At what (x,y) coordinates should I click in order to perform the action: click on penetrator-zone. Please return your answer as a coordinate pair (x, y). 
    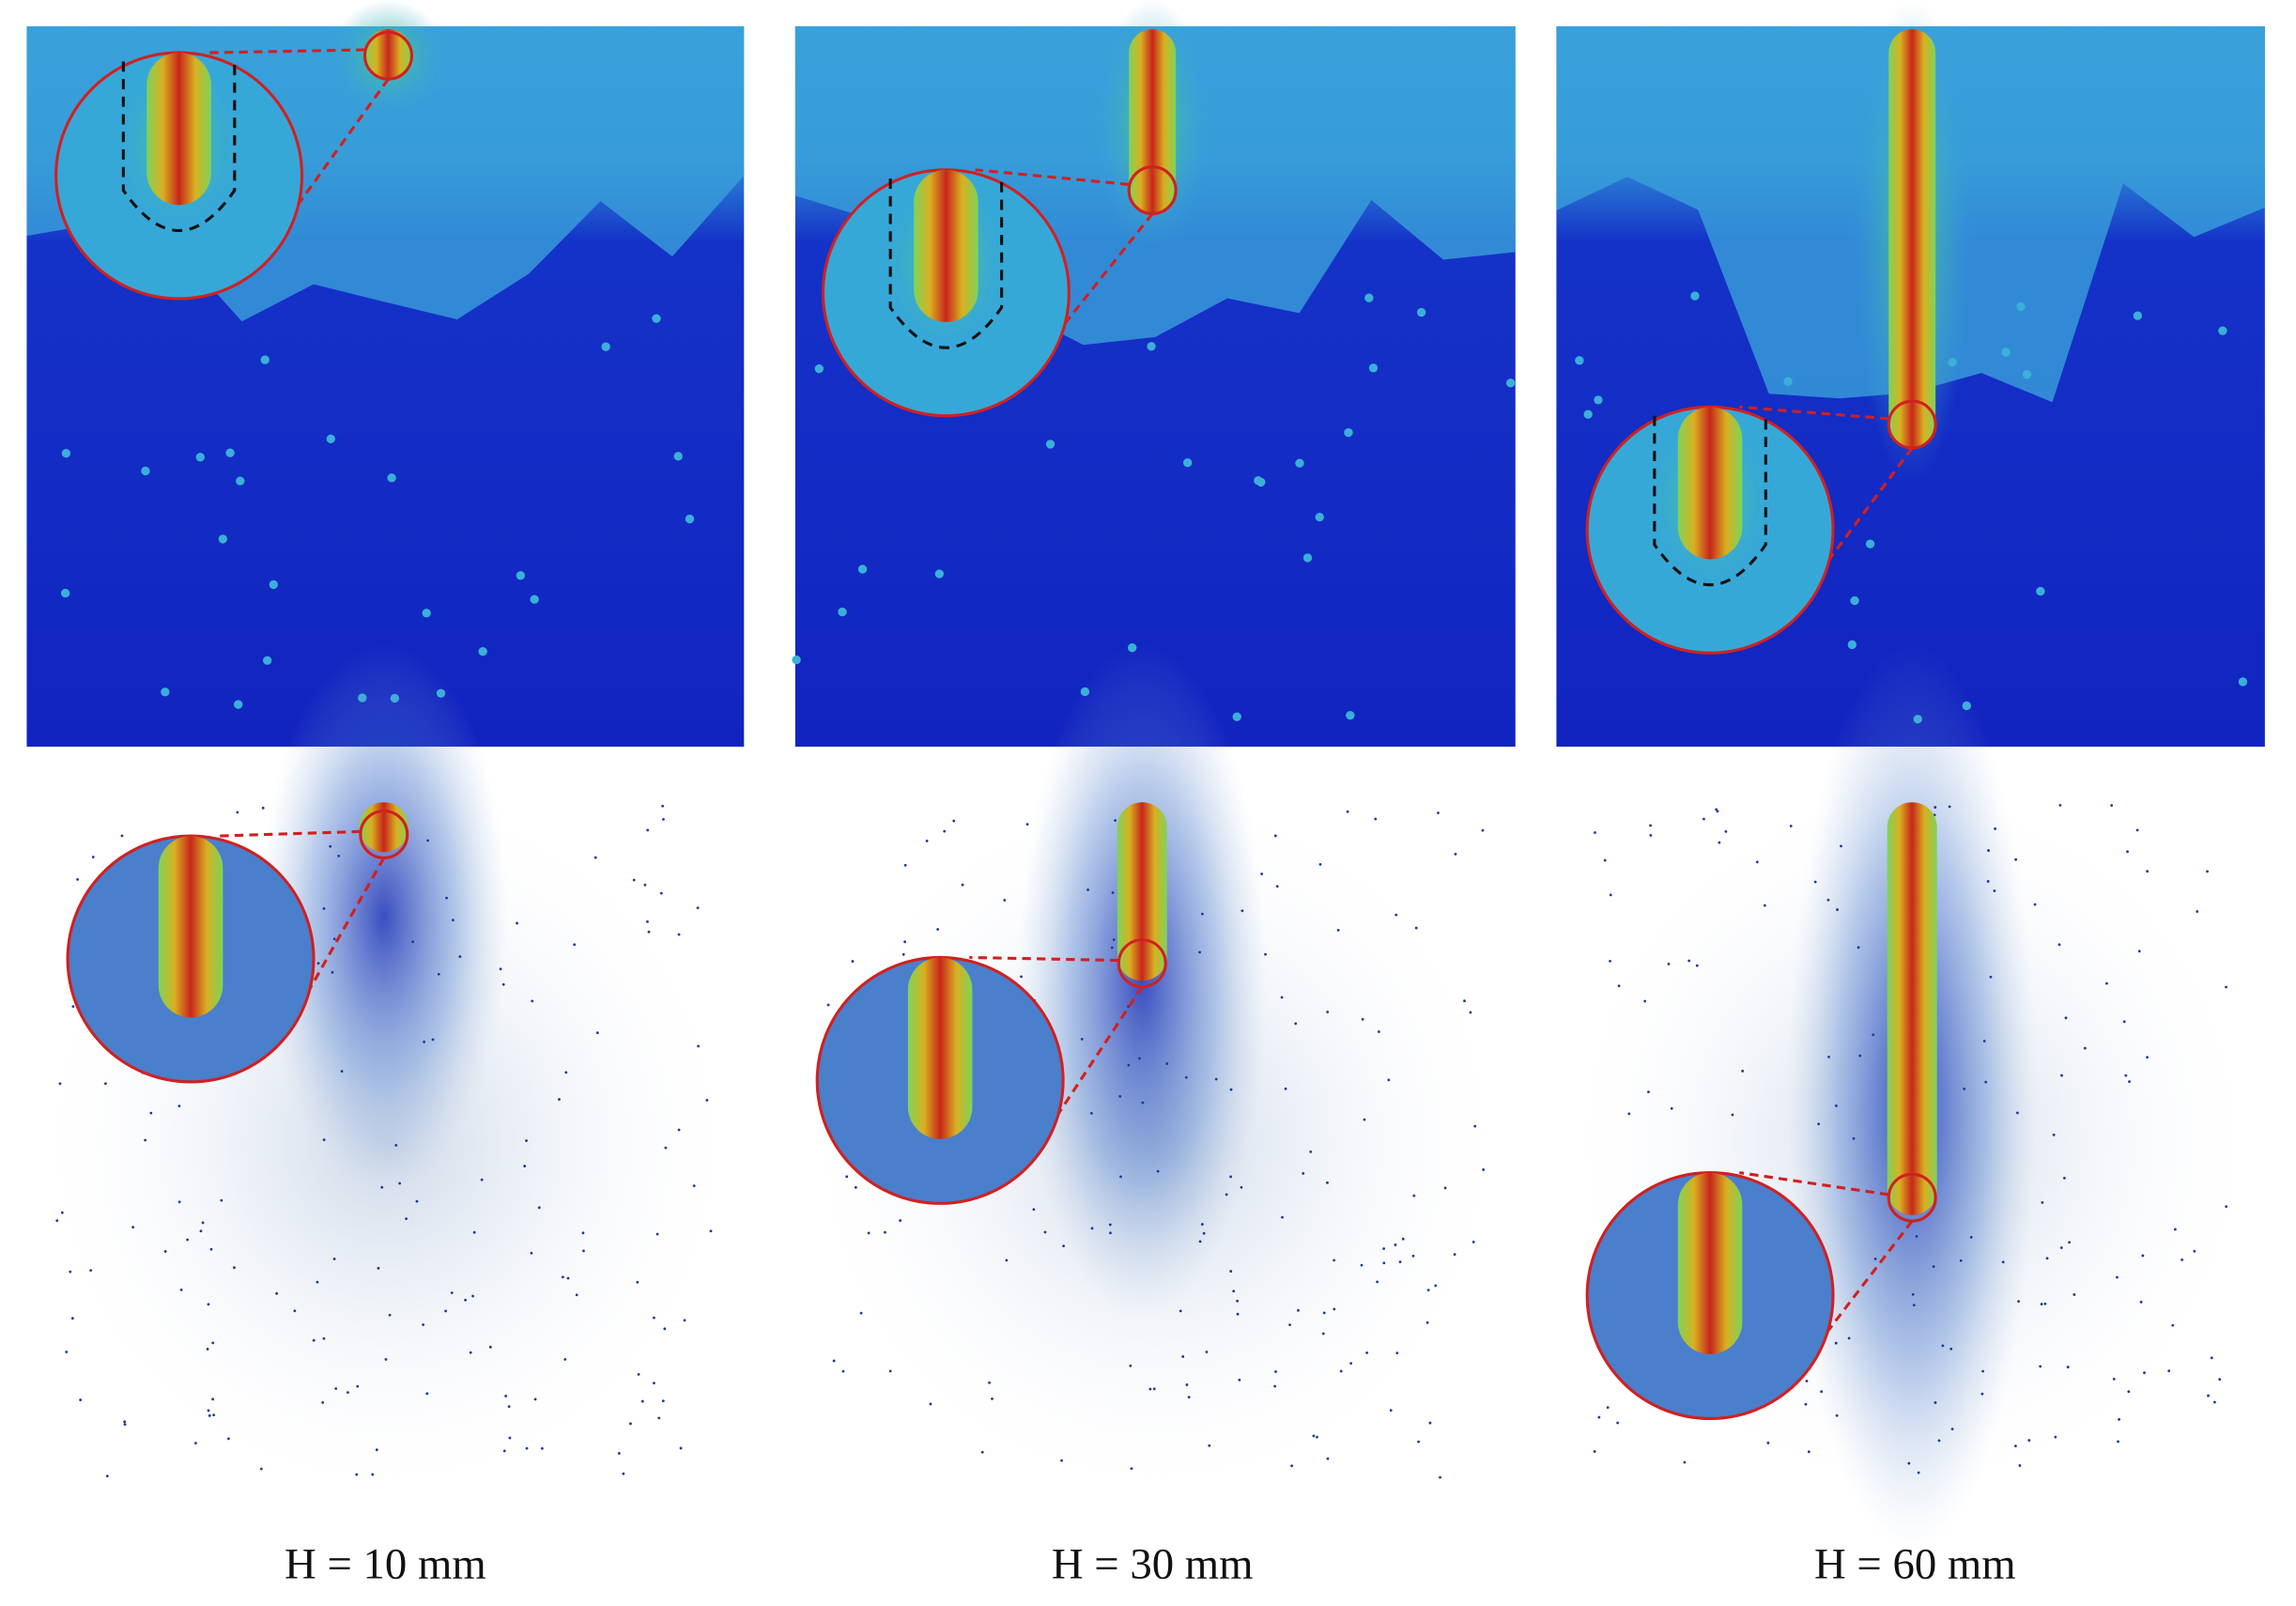
    Looking at the image, I should click on (388, 54).